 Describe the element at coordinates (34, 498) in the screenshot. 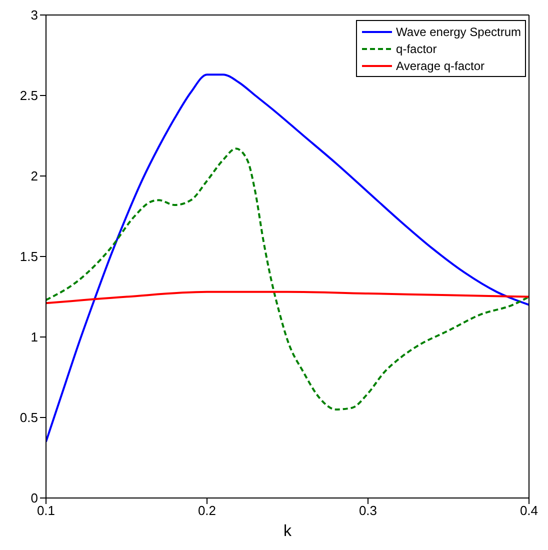

I see `y-tick-label: 0` at that location.